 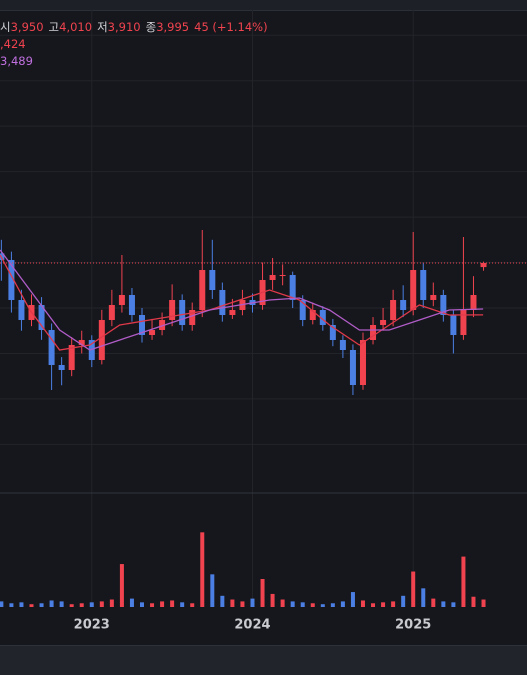 I want to click on ma1-value: ,424, so click(x=13, y=44).